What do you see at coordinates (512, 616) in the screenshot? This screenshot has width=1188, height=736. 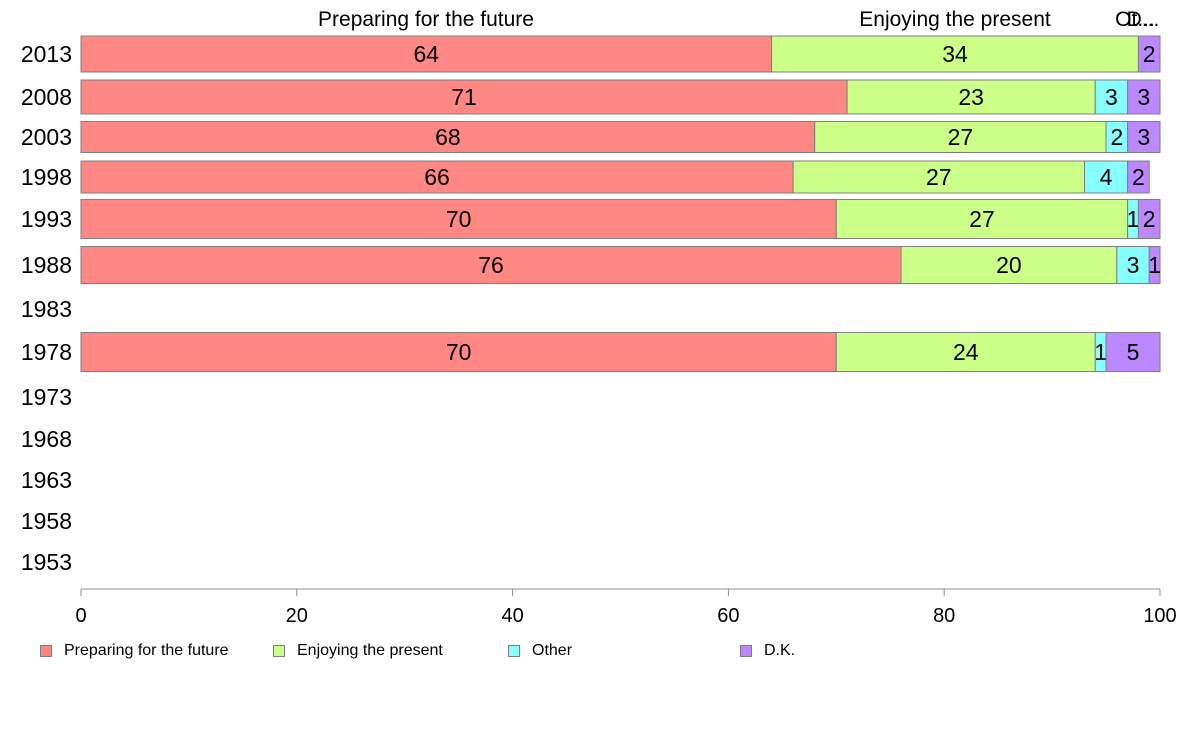 I see `x-tick-label: 40` at bounding box center [512, 616].